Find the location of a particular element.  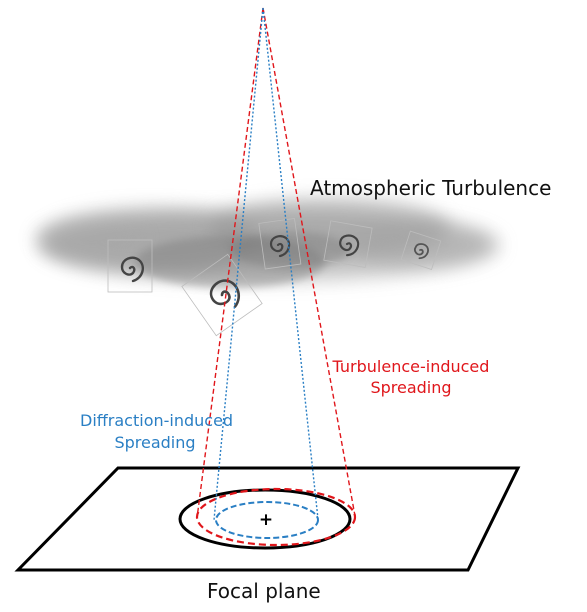

turbulence-title: Atmospheric Turbulence is located at coordinates (431, 188).